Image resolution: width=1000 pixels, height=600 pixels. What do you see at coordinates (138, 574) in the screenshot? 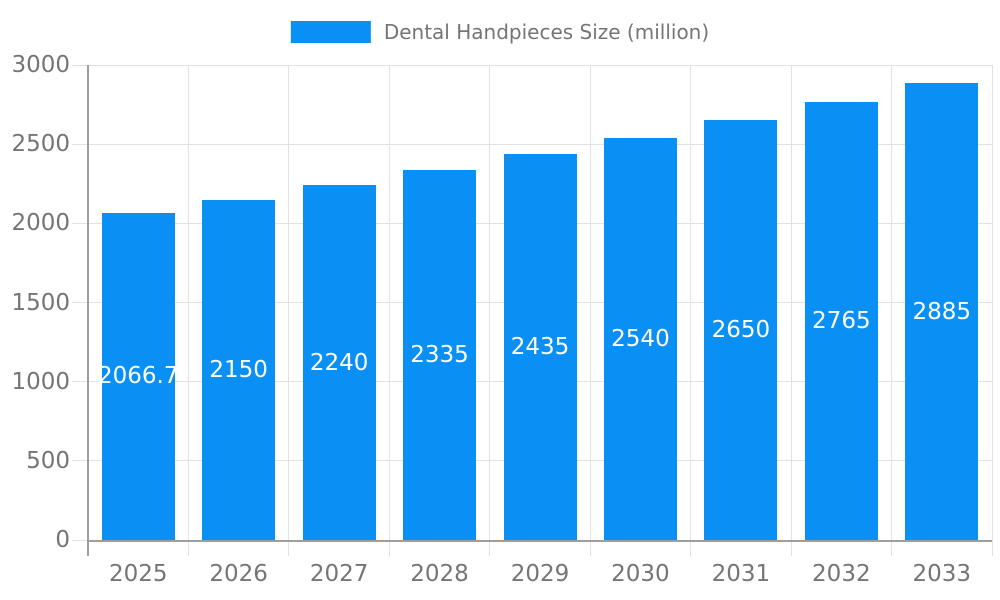
I see `x-tick-label: 2025` at bounding box center [138, 574].